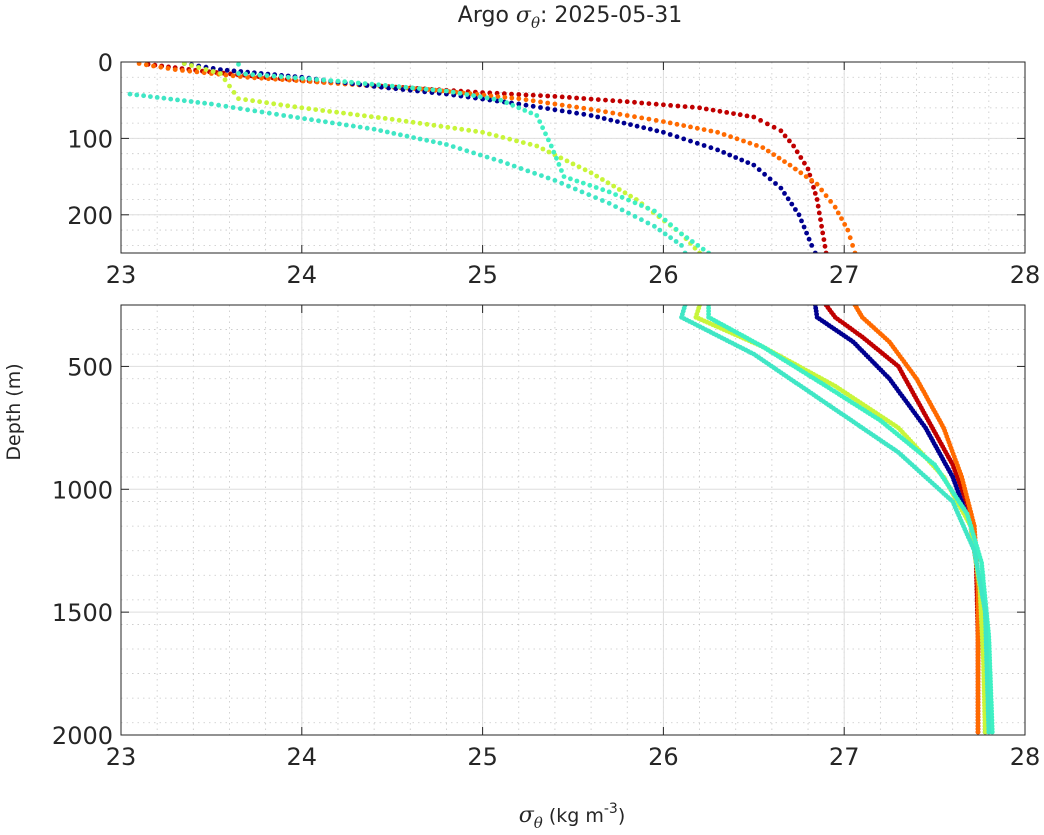  I want to click on x-label-subscript: θ, so click(538, 823).